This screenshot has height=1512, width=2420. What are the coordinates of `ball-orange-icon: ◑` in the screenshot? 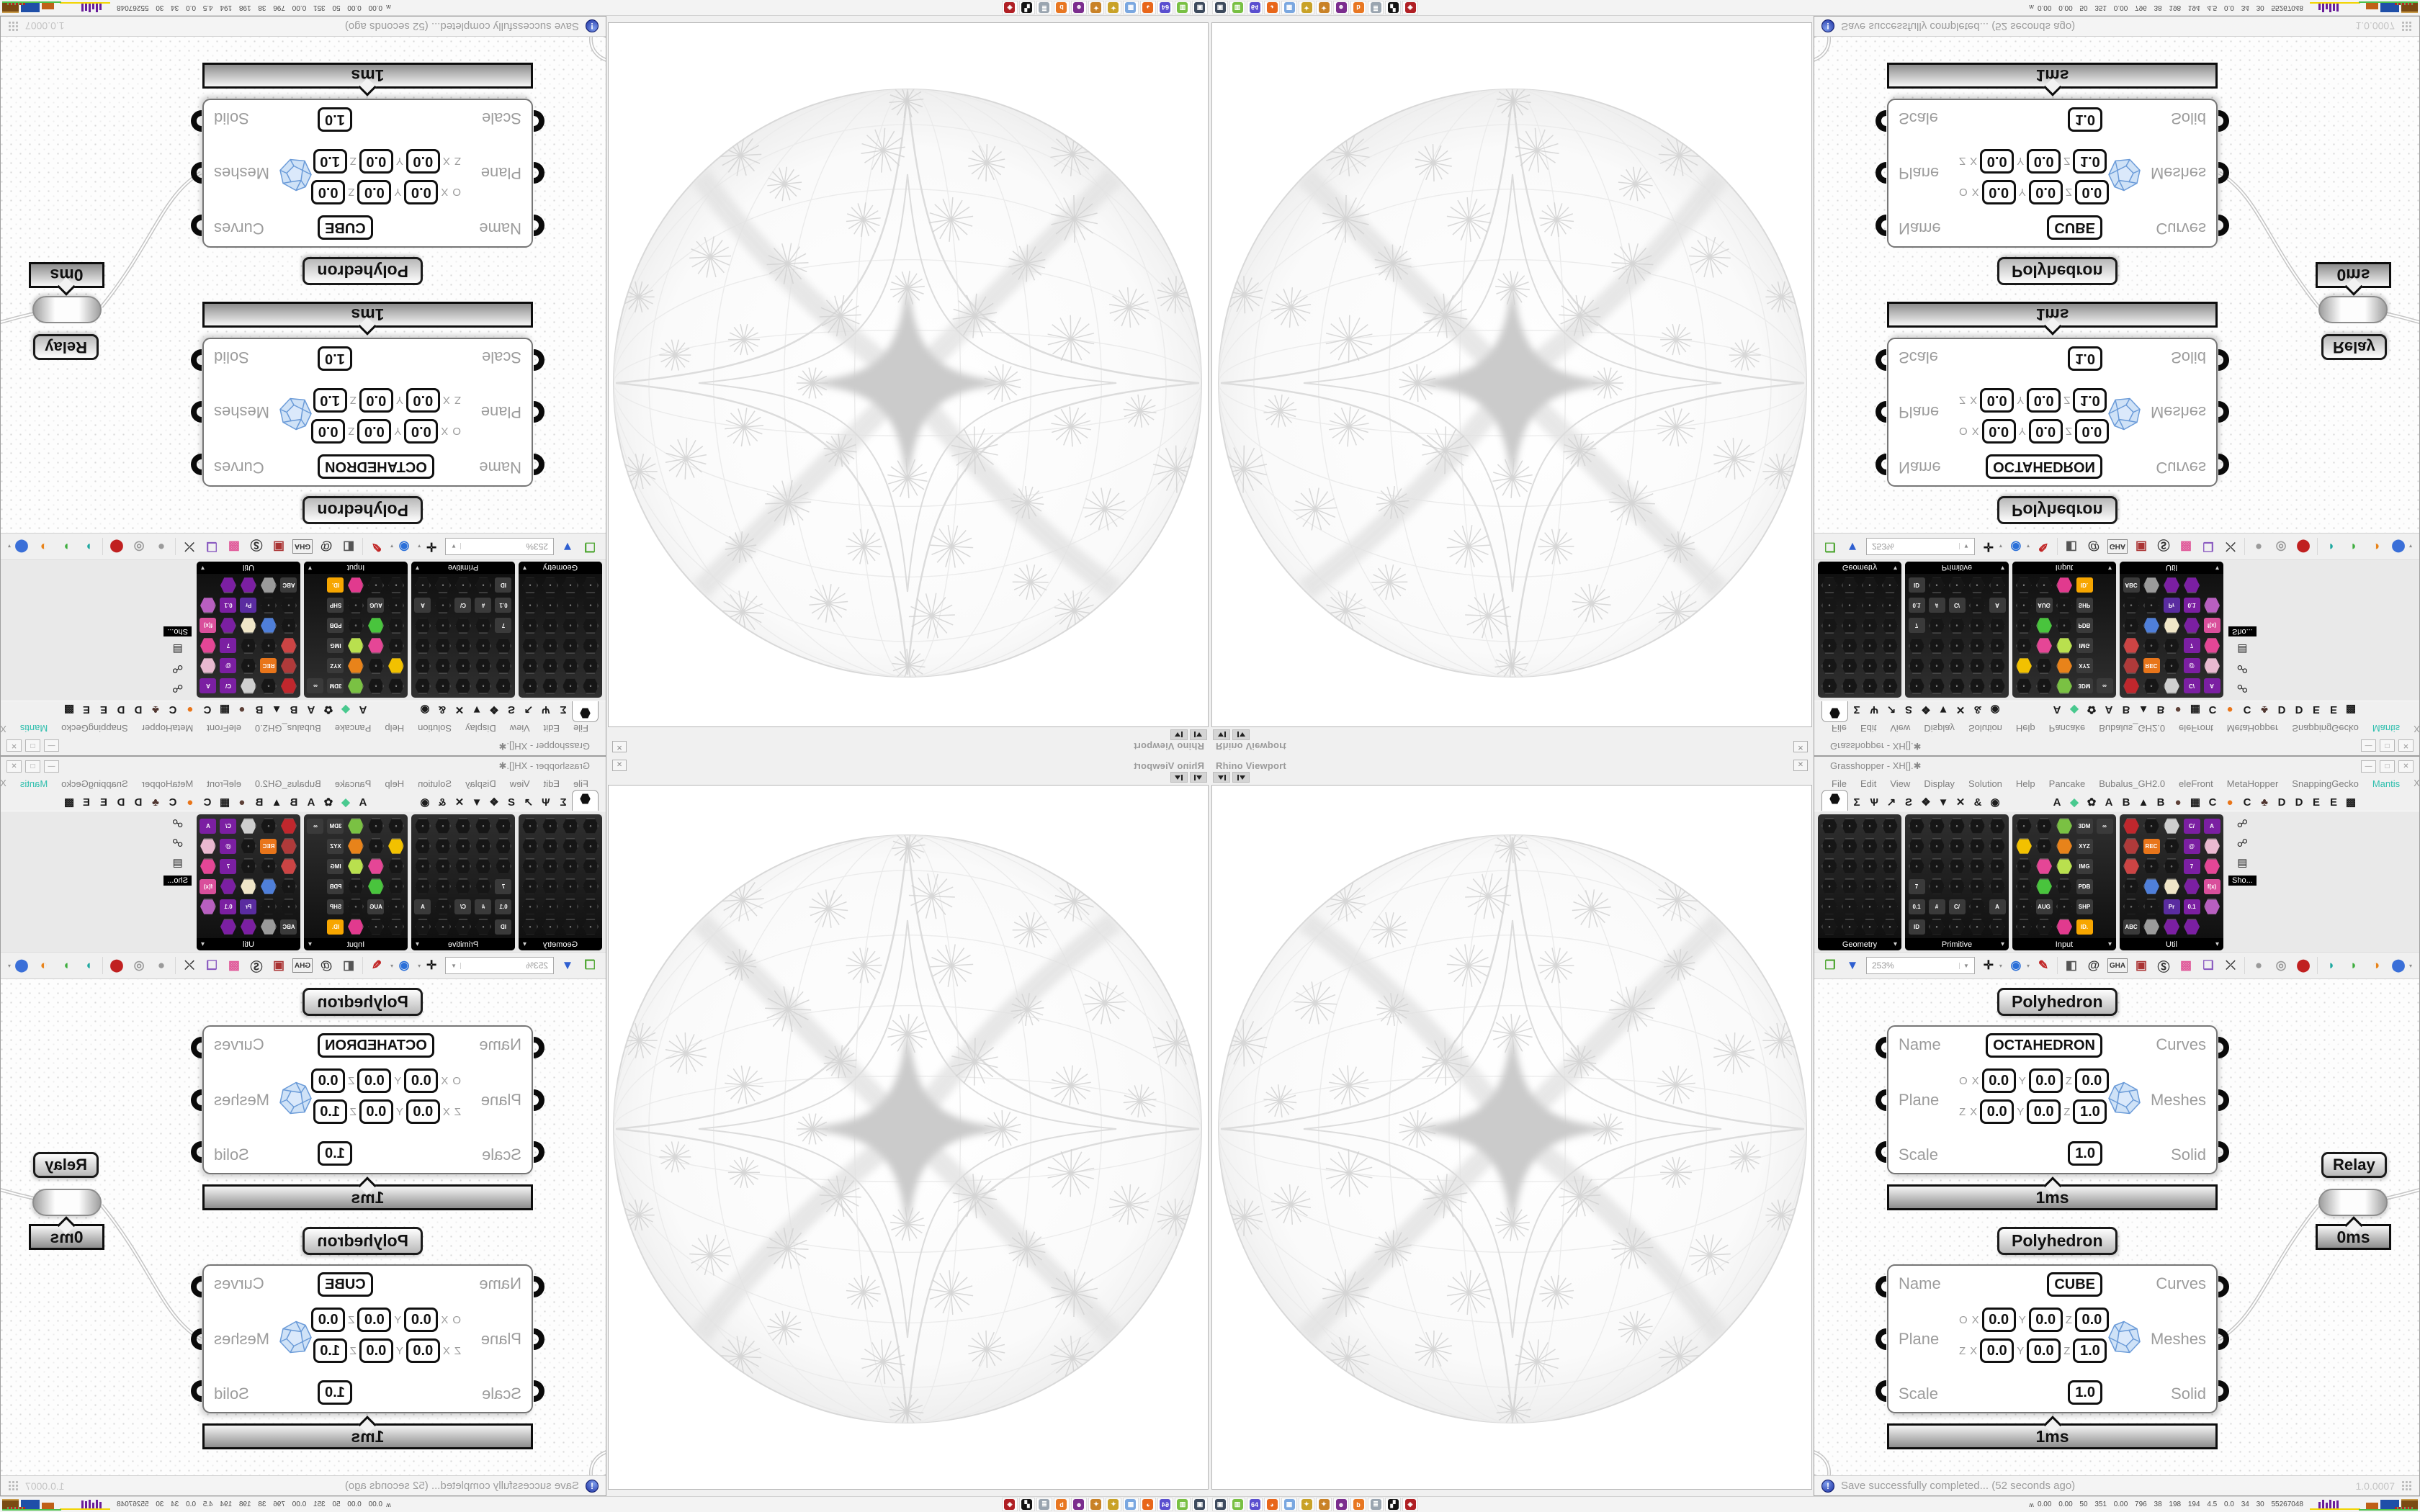 It's located at (2376, 965).